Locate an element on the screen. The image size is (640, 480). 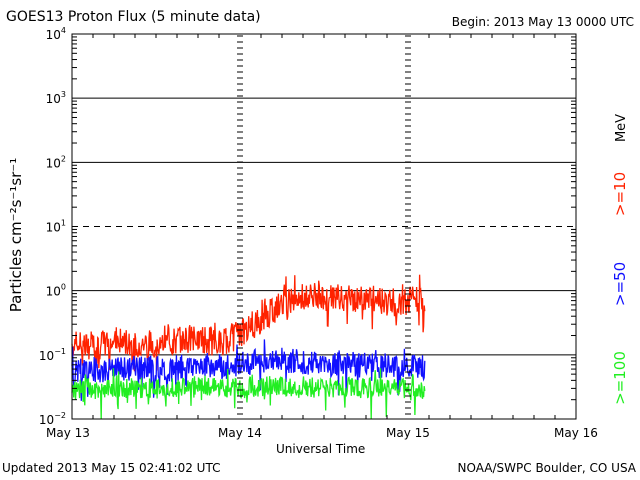
series-line-ge10 is located at coordinates (248, 323).